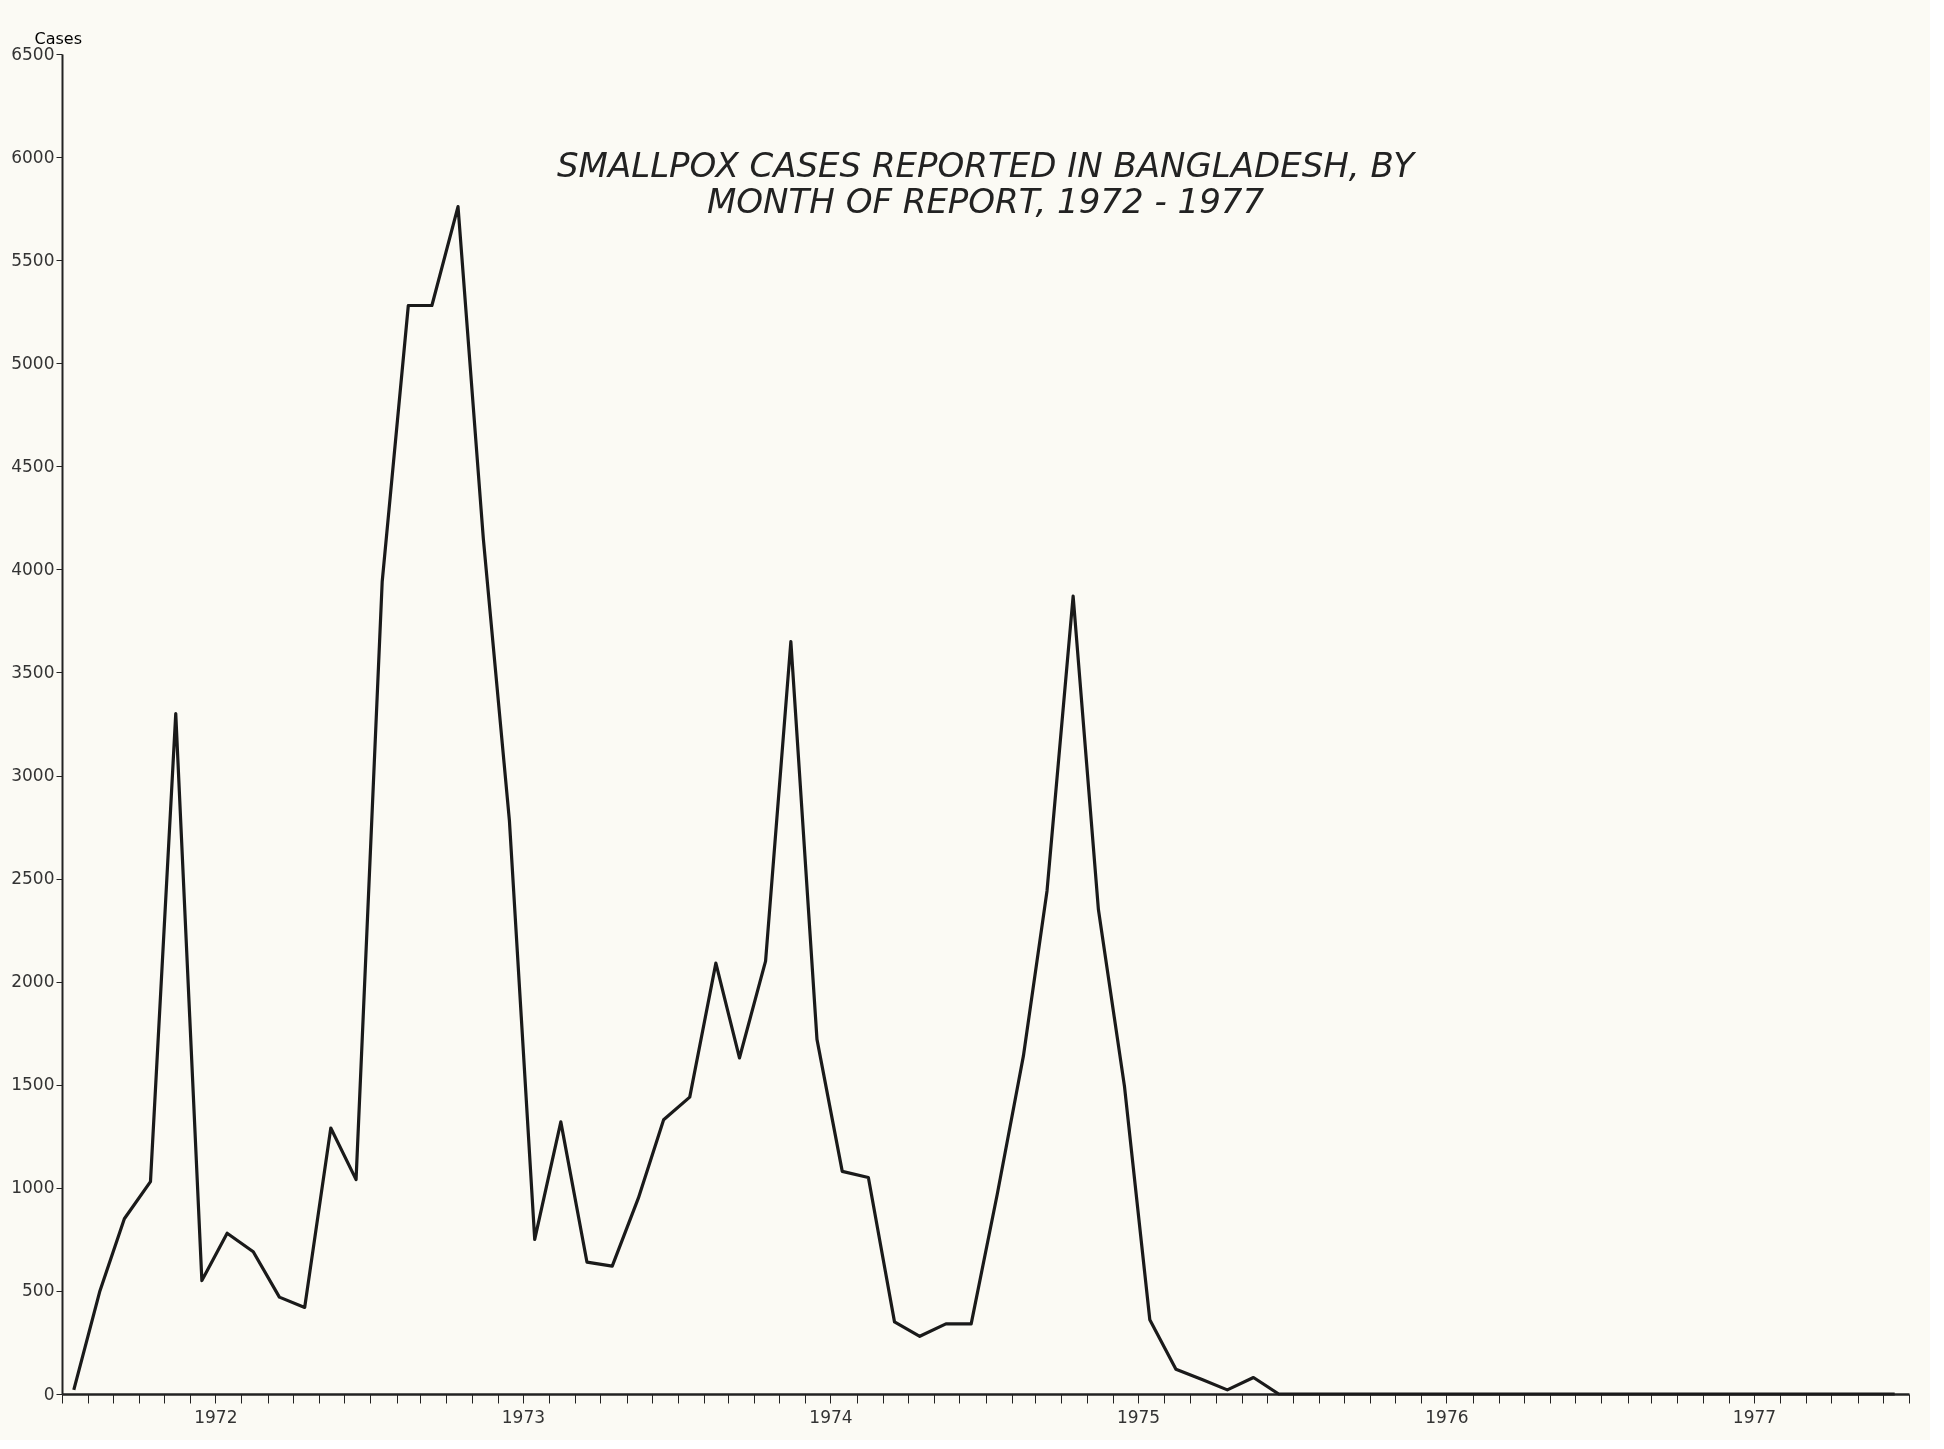 Image resolution: width=1944 pixels, height=1449 pixels. I want to click on x-tick-label: 1975, so click(1138, 1416).